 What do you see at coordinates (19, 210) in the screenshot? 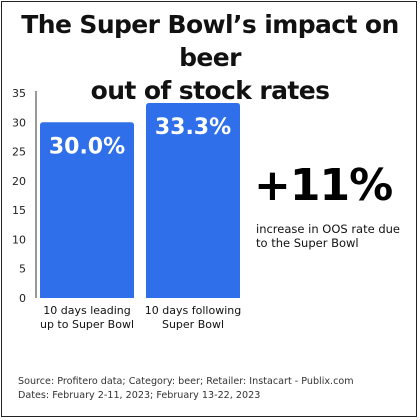
I see `y-tick-label: 15` at bounding box center [19, 210].